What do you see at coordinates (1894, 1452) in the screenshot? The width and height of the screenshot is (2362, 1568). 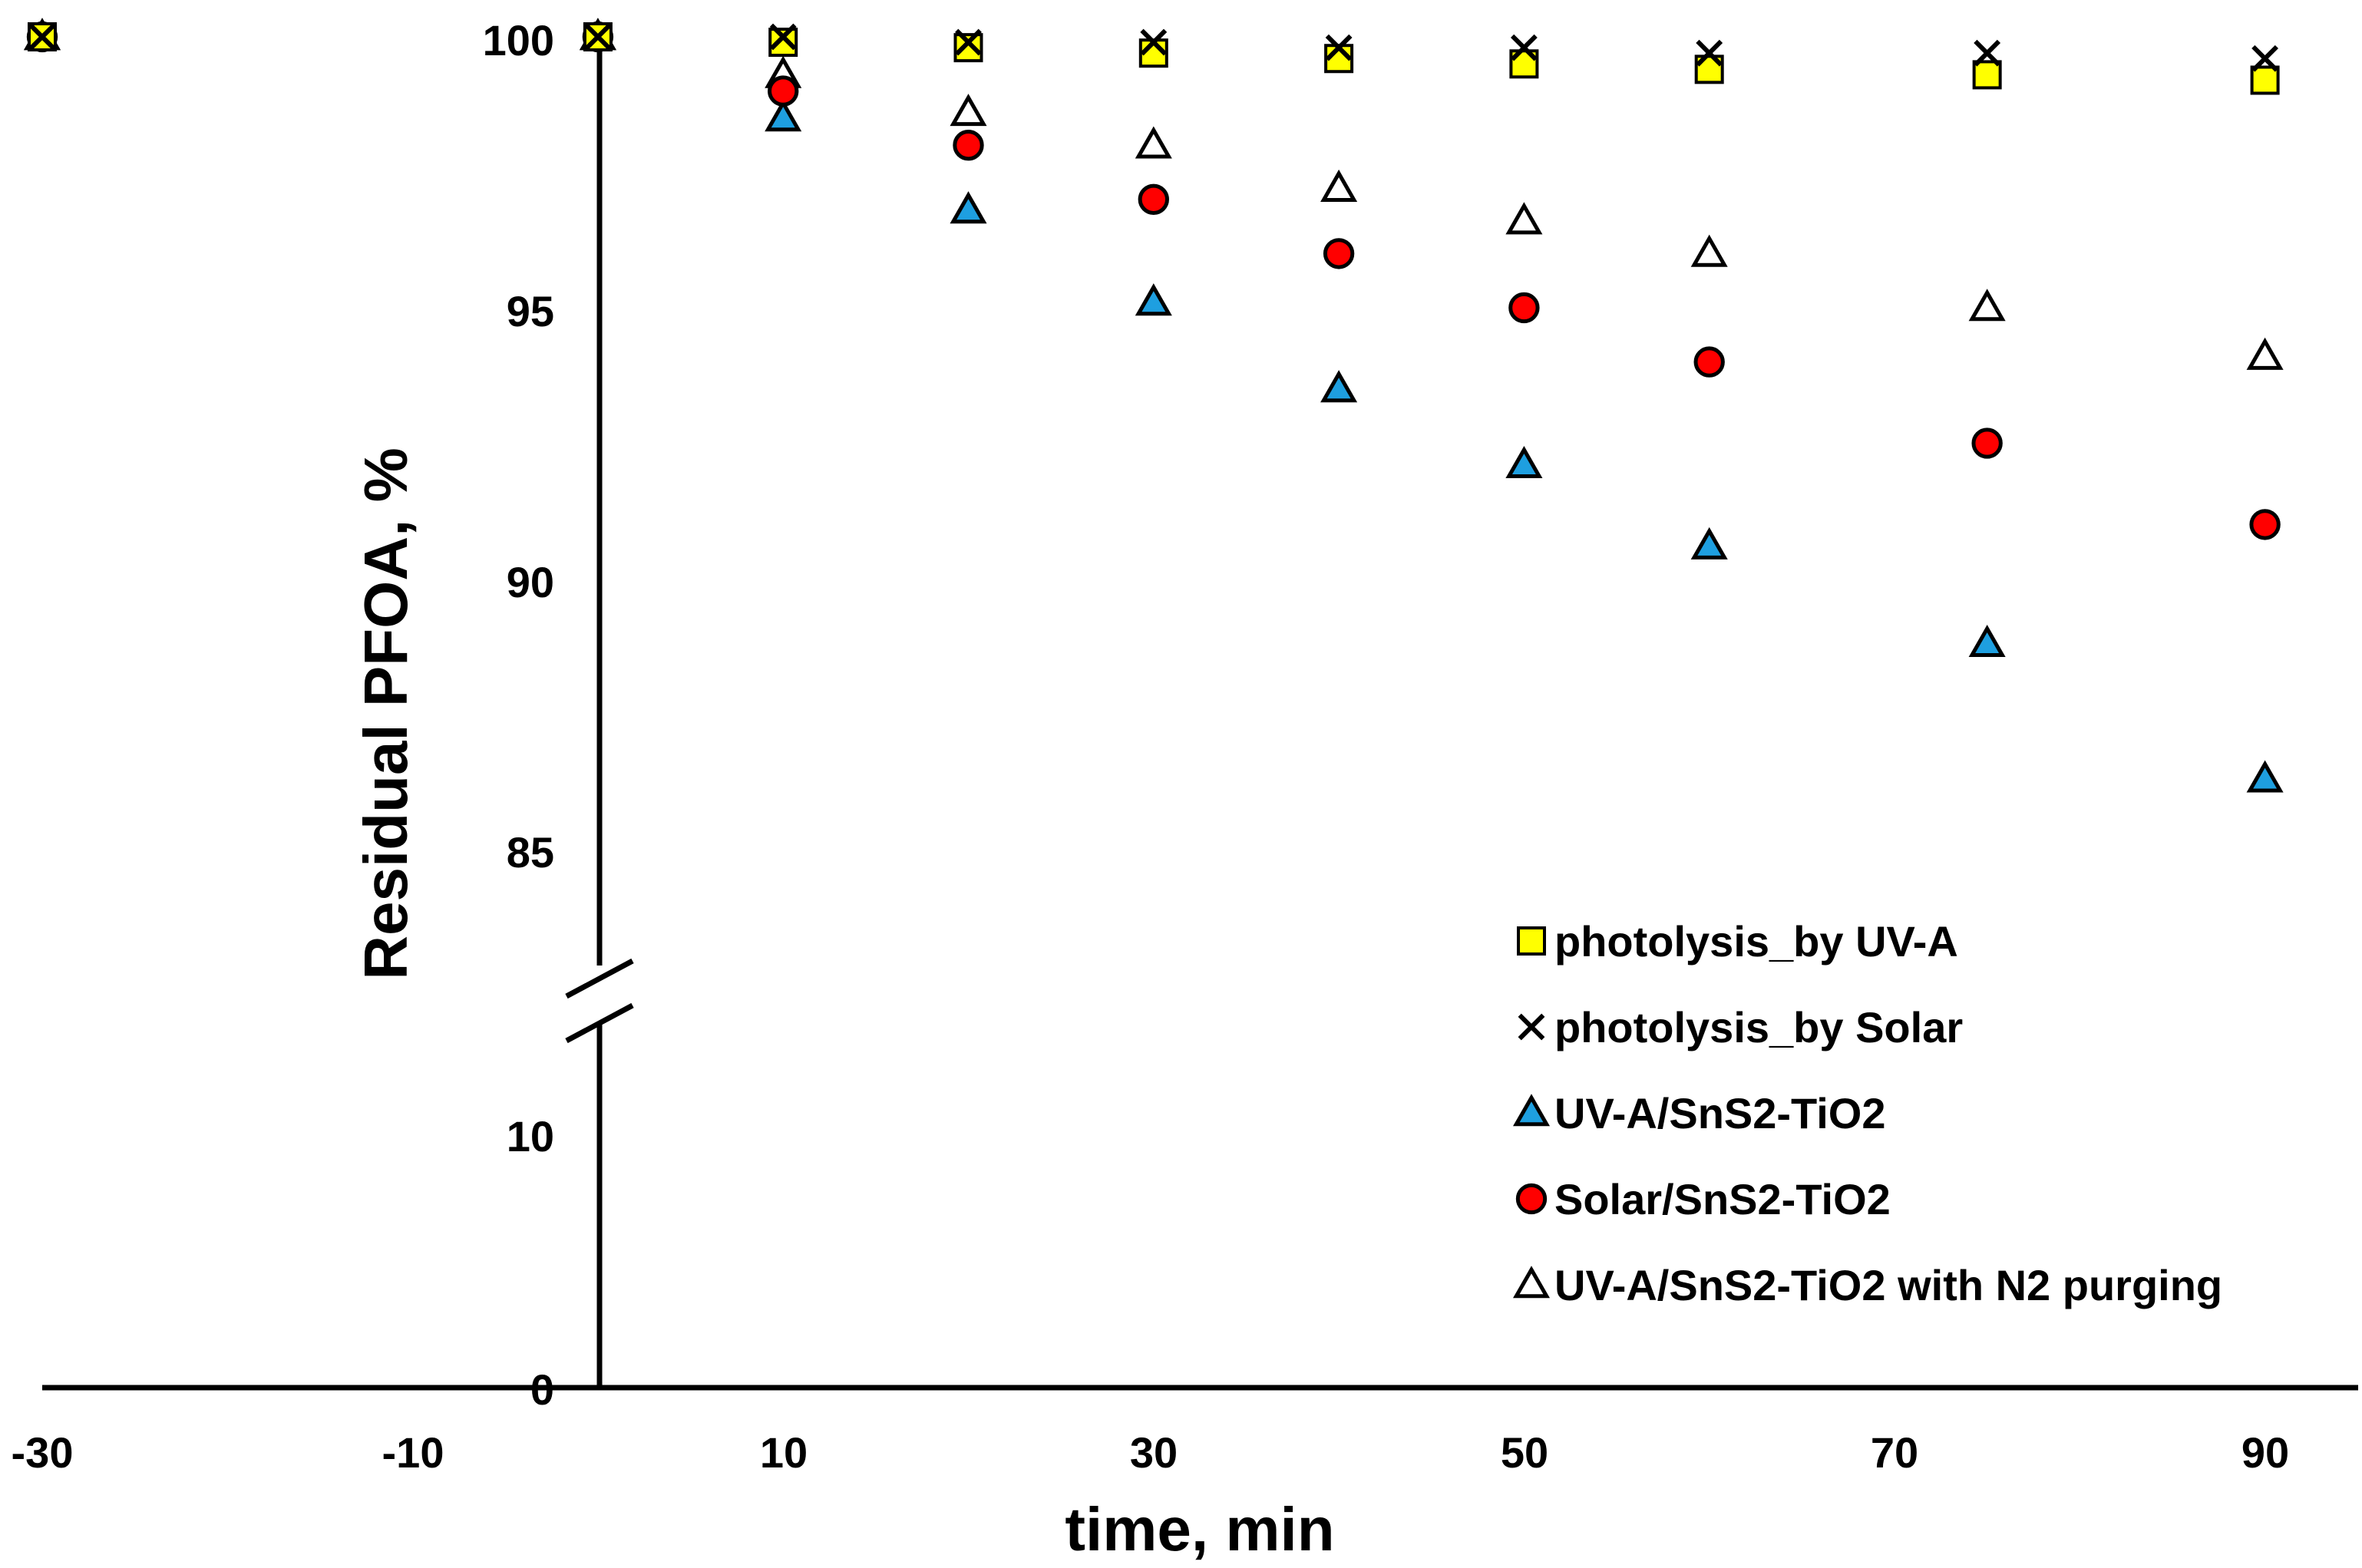 I see `x-tick-label-70: 70` at bounding box center [1894, 1452].